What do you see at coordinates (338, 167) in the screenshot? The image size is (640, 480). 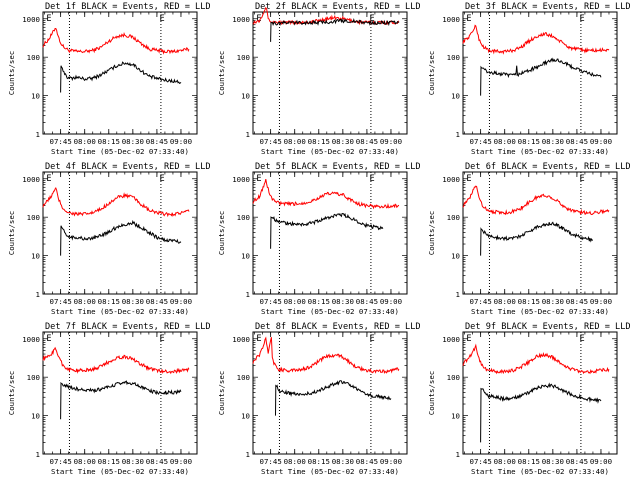 I see `panel-title: Det 5f BLACK = Events, RED = LLD` at bounding box center [338, 167].